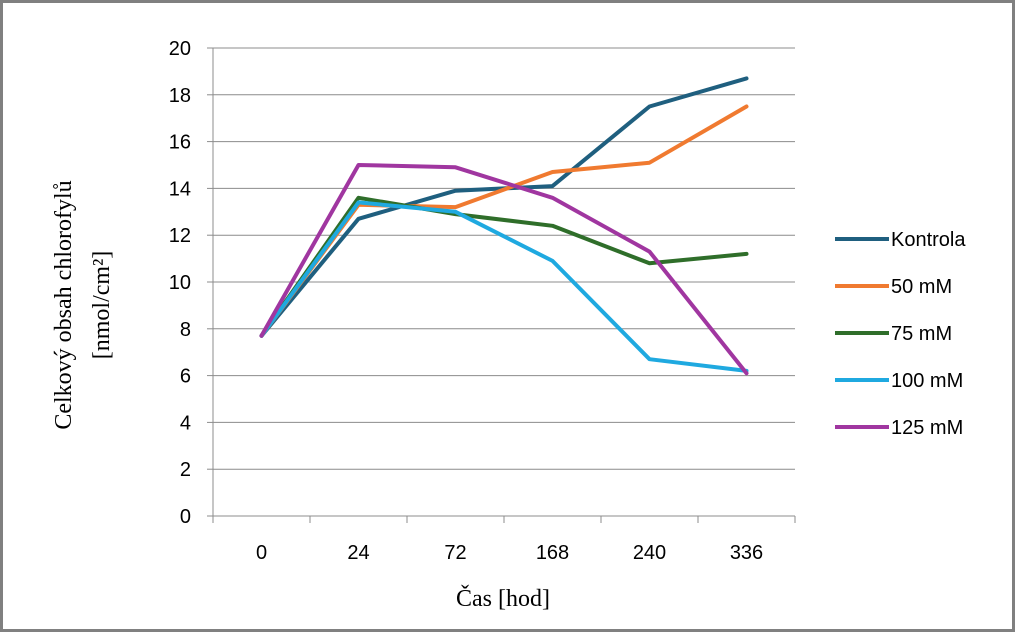 The height and width of the screenshot is (635, 1015). Describe the element at coordinates (649, 553) in the screenshot. I see `x-tick-label-240: 240` at that location.